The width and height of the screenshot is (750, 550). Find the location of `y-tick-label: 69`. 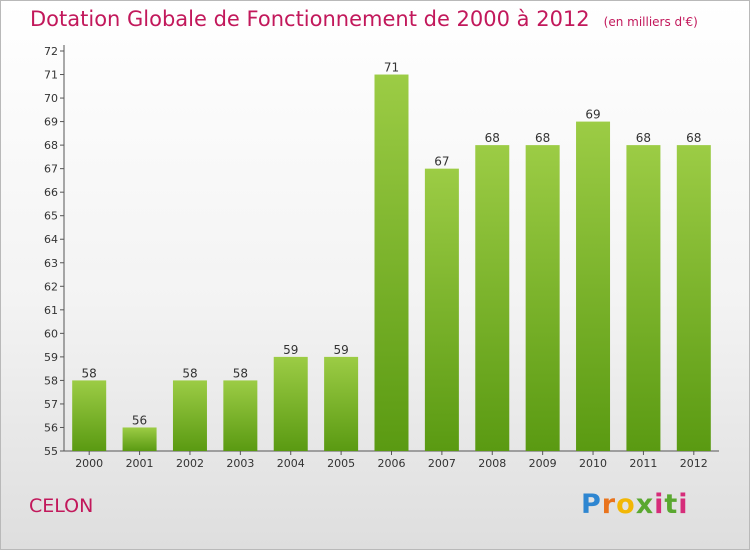

y-tick-label: 69 is located at coordinates (51, 122).